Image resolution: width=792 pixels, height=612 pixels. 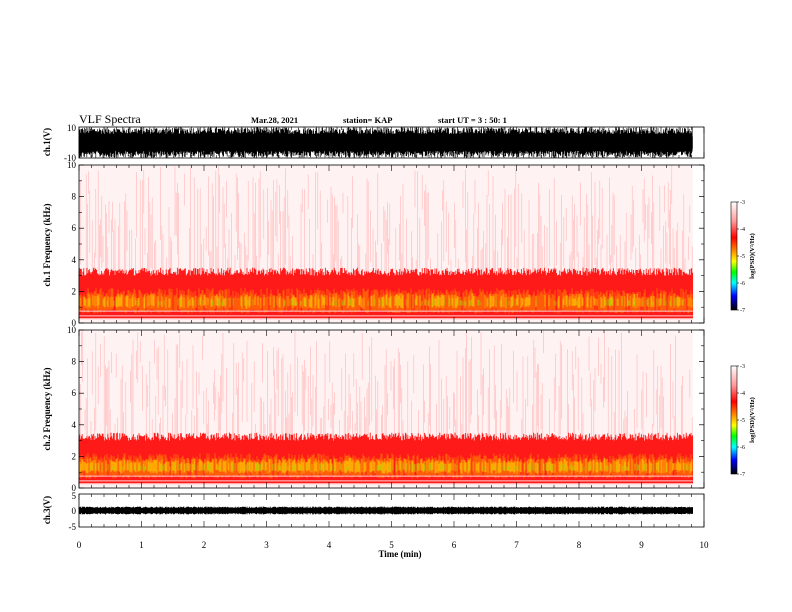 What do you see at coordinates (641, 545) in the screenshot?
I see `xtick-label: 9` at bounding box center [641, 545].